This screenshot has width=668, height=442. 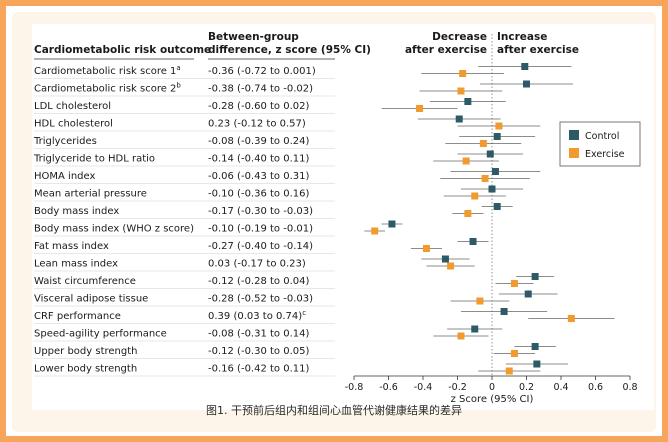 I want to click on difference-value: -0.28 (-0.52 to -0.03), so click(x=260, y=299).